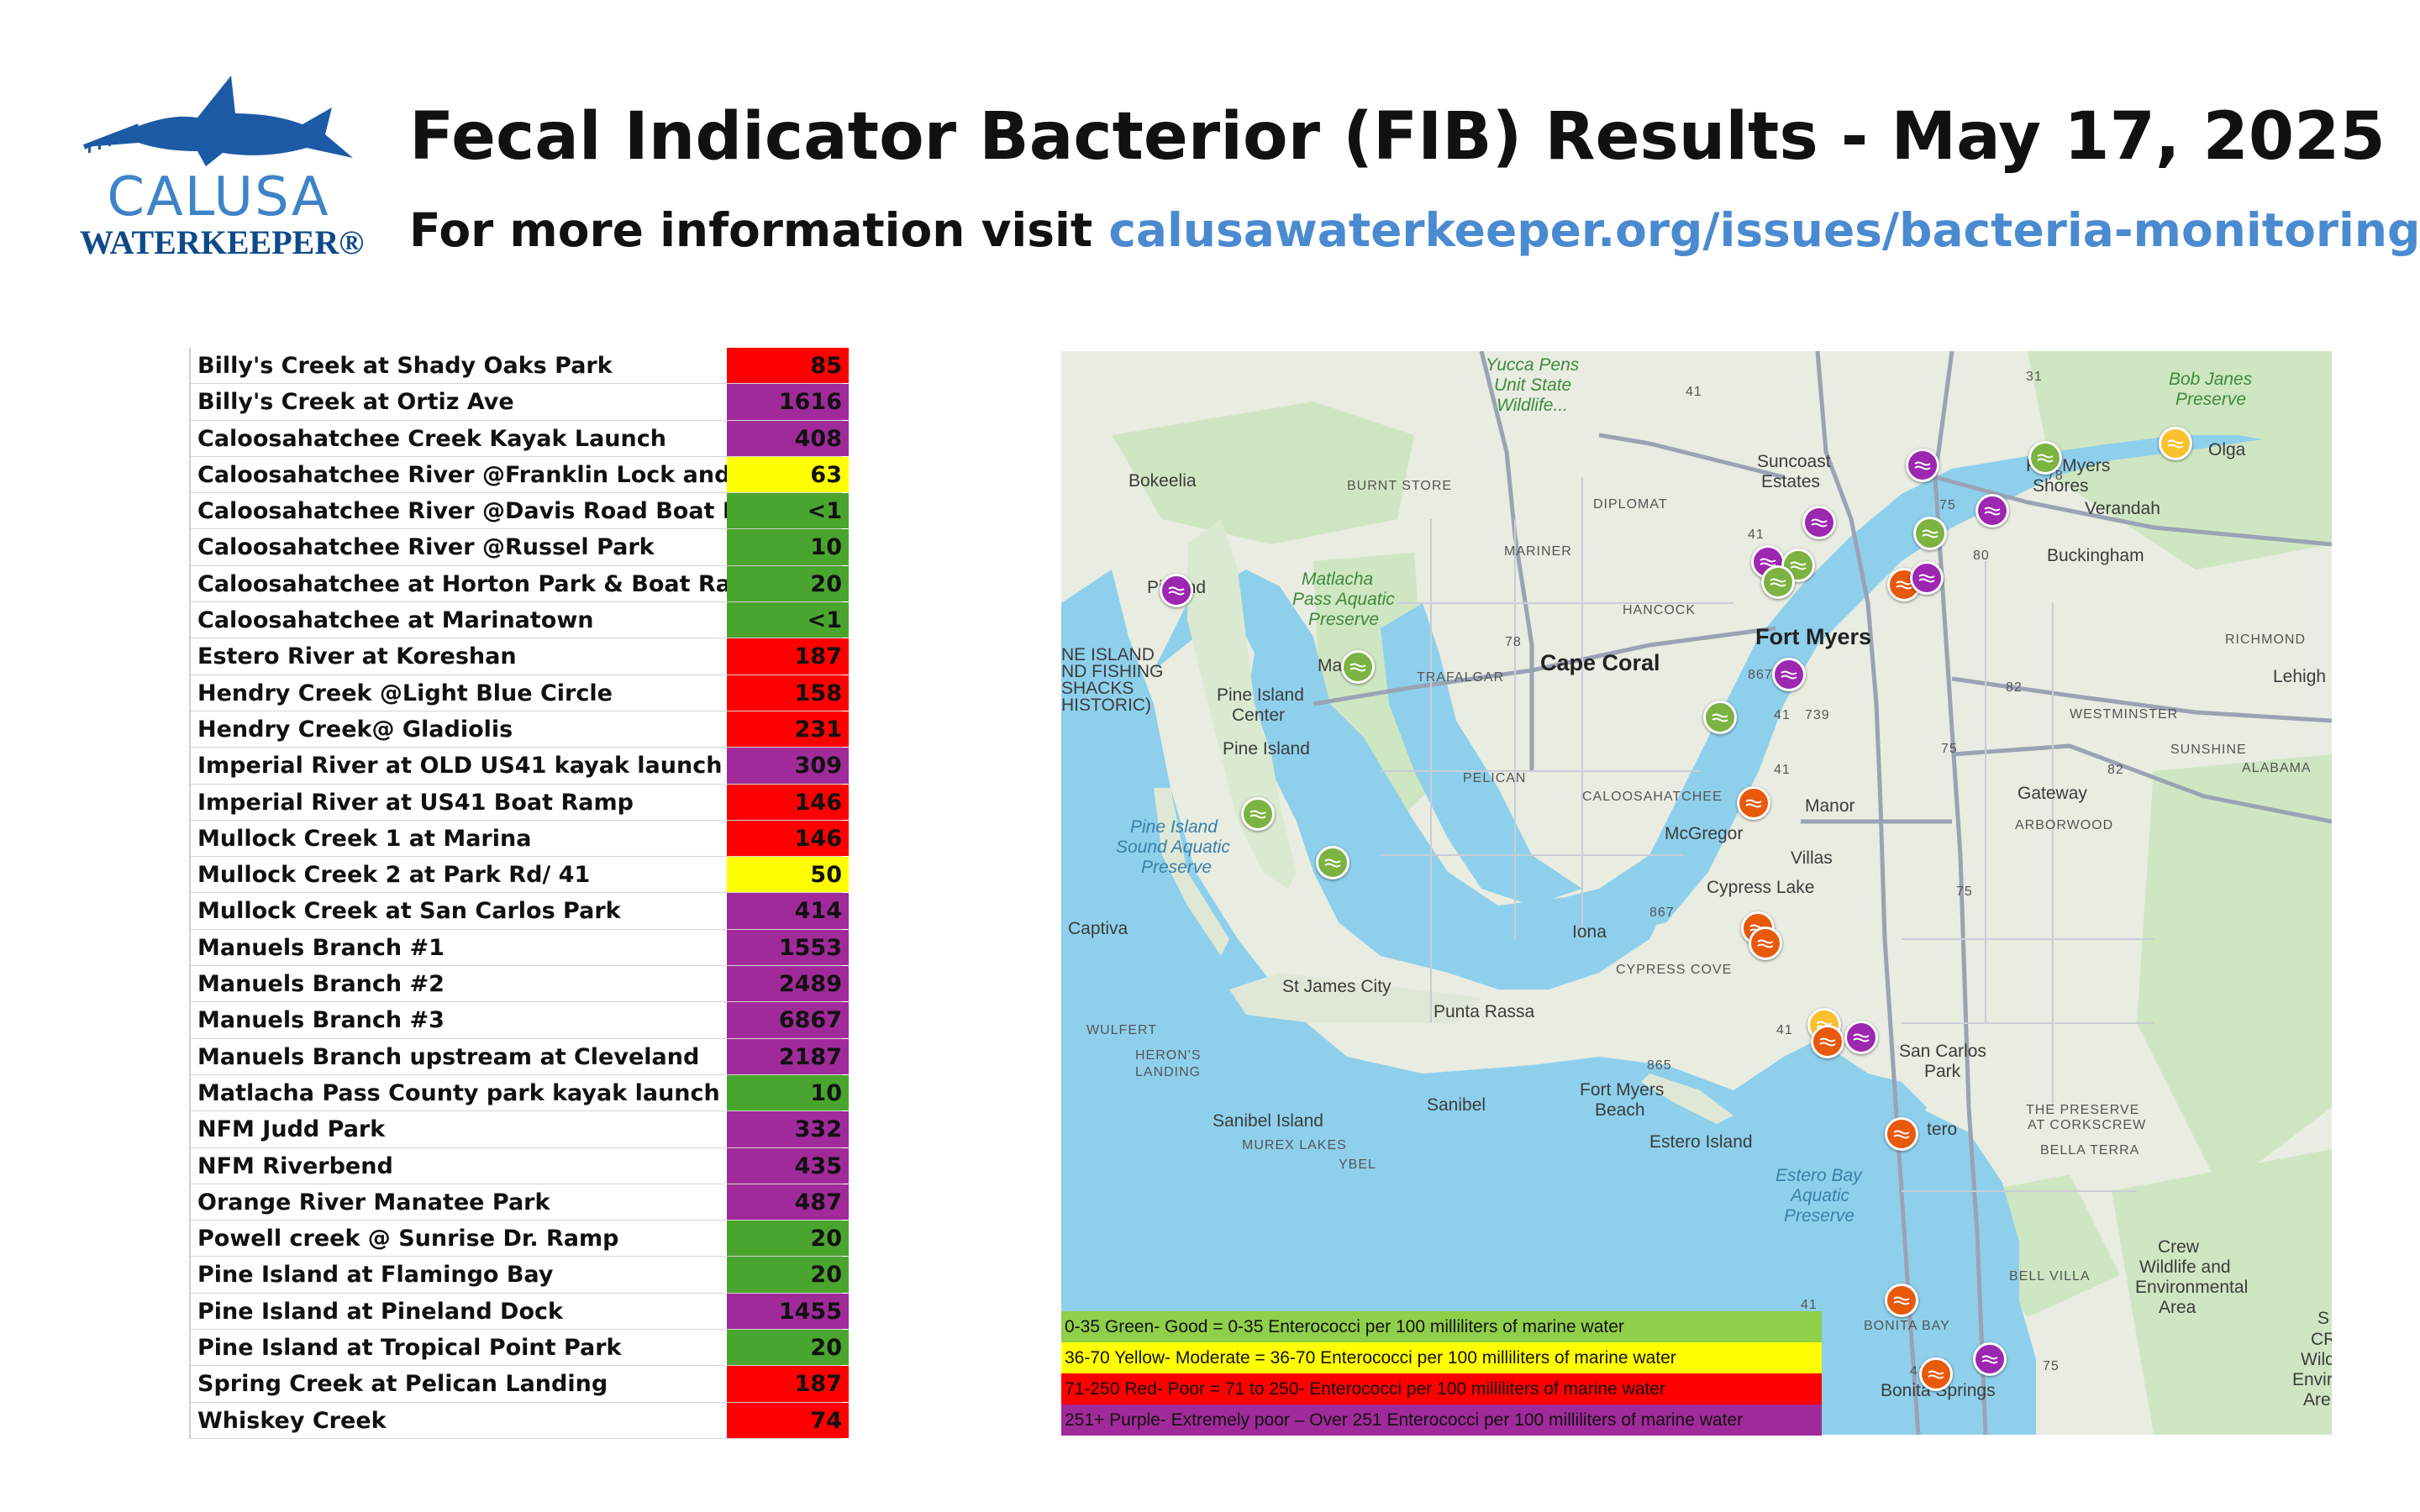 The image size is (2420, 1512). I want to click on site-name: Pine Island at Tropical Point Park, so click(409, 1348).